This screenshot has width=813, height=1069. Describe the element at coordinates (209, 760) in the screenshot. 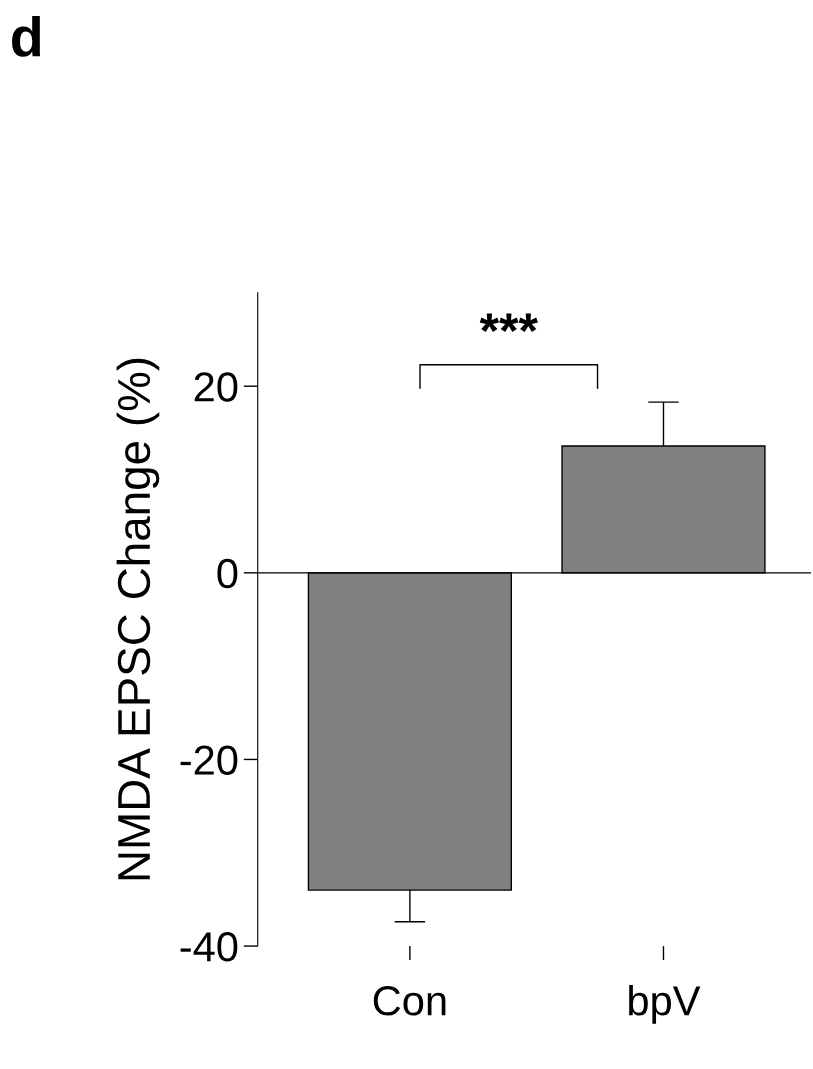

I see `y-tick-label: -20` at that location.